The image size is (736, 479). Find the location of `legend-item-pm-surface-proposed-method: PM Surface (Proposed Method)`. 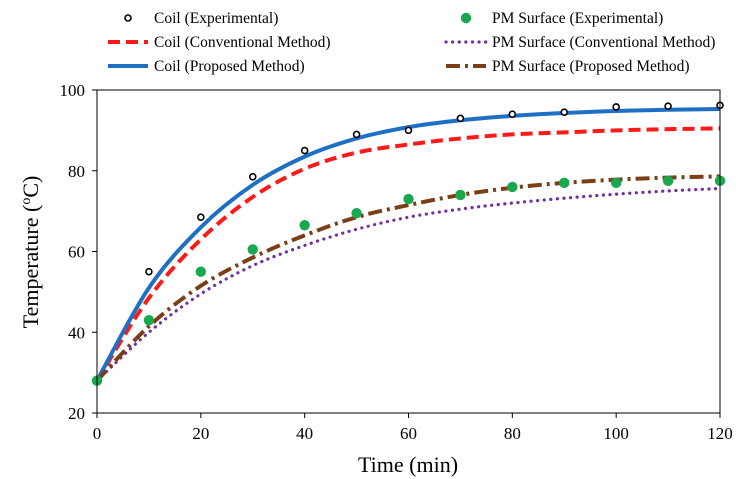

legend-item-pm-surface-proposed-method: PM Surface (Proposed Method) is located at coordinates (568, 66).